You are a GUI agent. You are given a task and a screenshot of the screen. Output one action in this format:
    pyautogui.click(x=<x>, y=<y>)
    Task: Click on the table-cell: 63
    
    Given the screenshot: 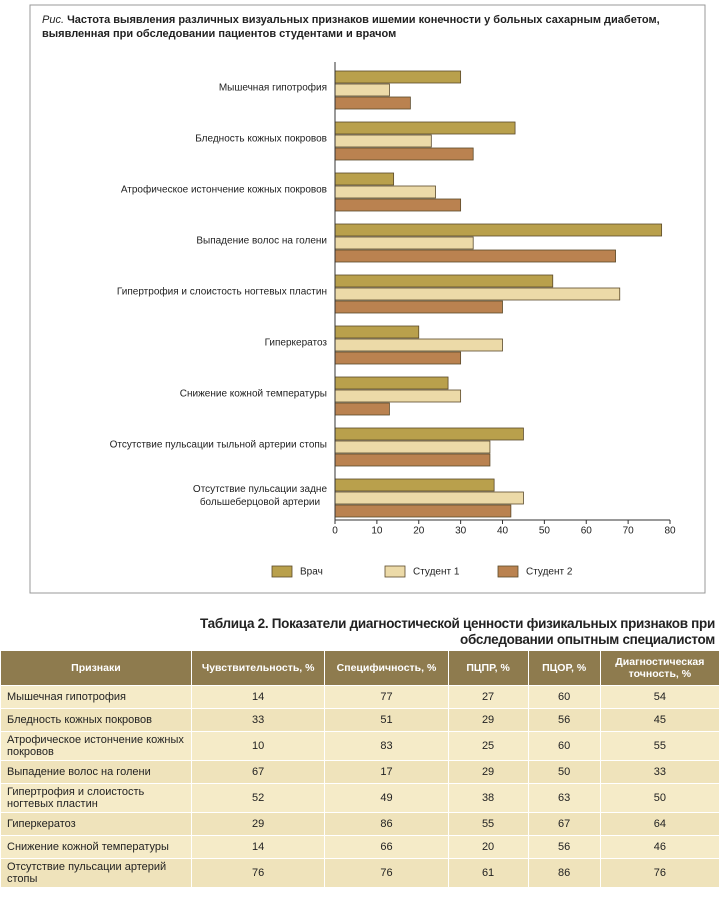 What is the action you would take?
    pyautogui.click(x=564, y=798)
    